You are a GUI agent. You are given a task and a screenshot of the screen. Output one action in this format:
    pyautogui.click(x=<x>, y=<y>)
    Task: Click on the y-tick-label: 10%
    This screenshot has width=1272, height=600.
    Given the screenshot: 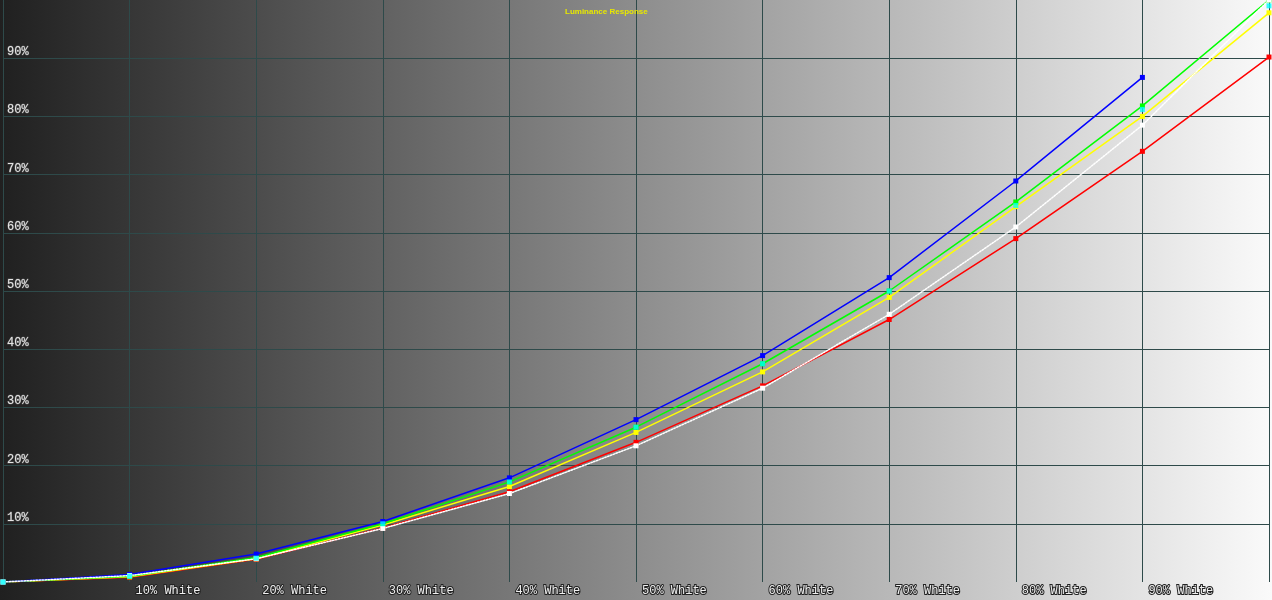 What is the action you would take?
    pyautogui.click(x=18, y=517)
    